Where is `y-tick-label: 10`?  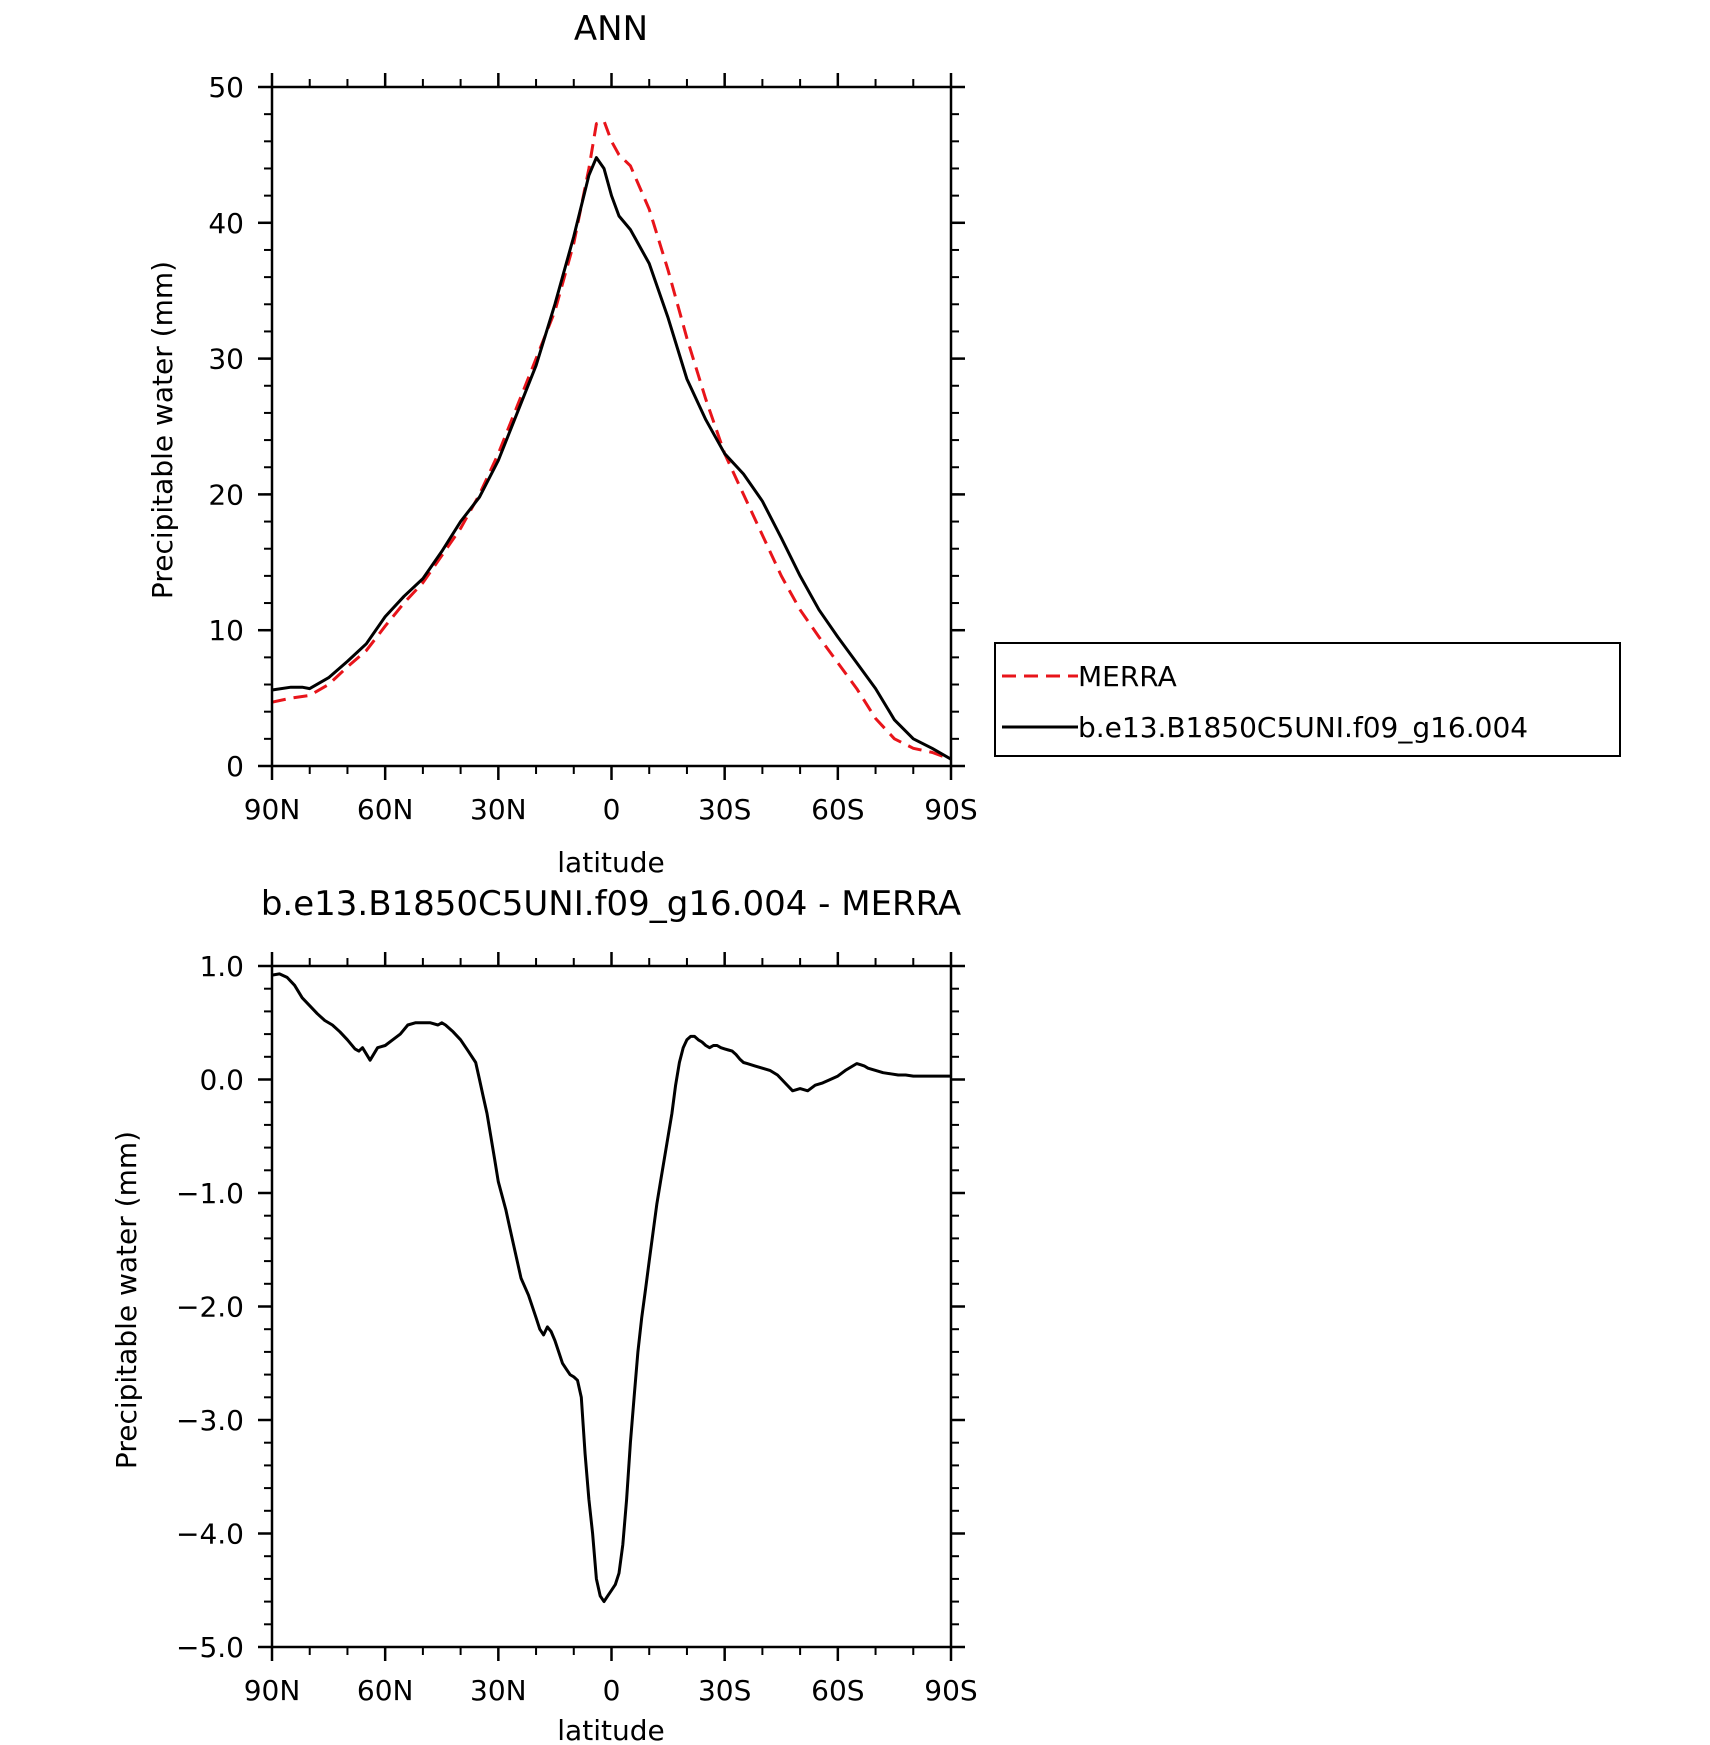
y-tick-label: 10 is located at coordinates (226, 630).